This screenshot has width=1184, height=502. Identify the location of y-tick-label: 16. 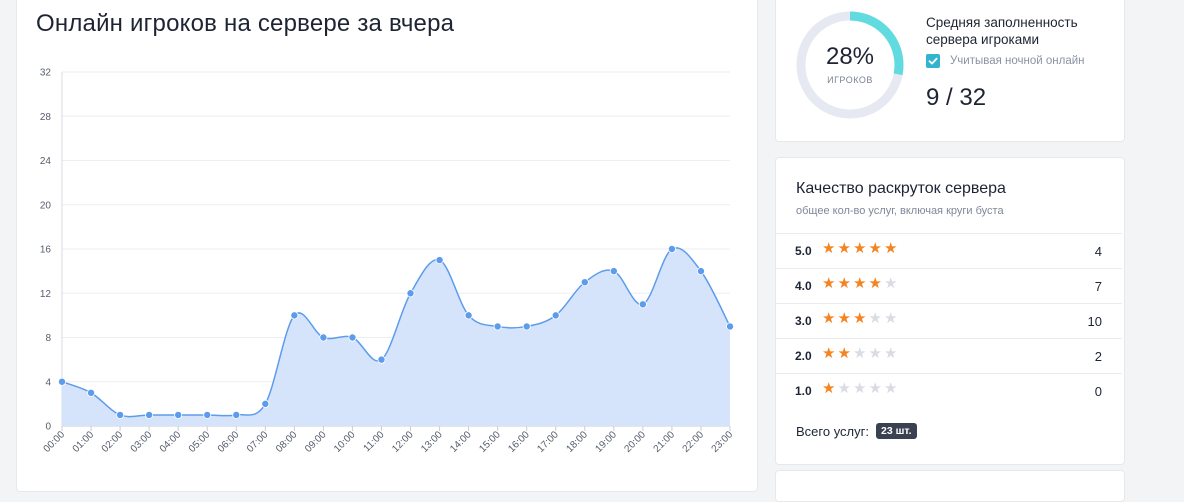
(46, 250).